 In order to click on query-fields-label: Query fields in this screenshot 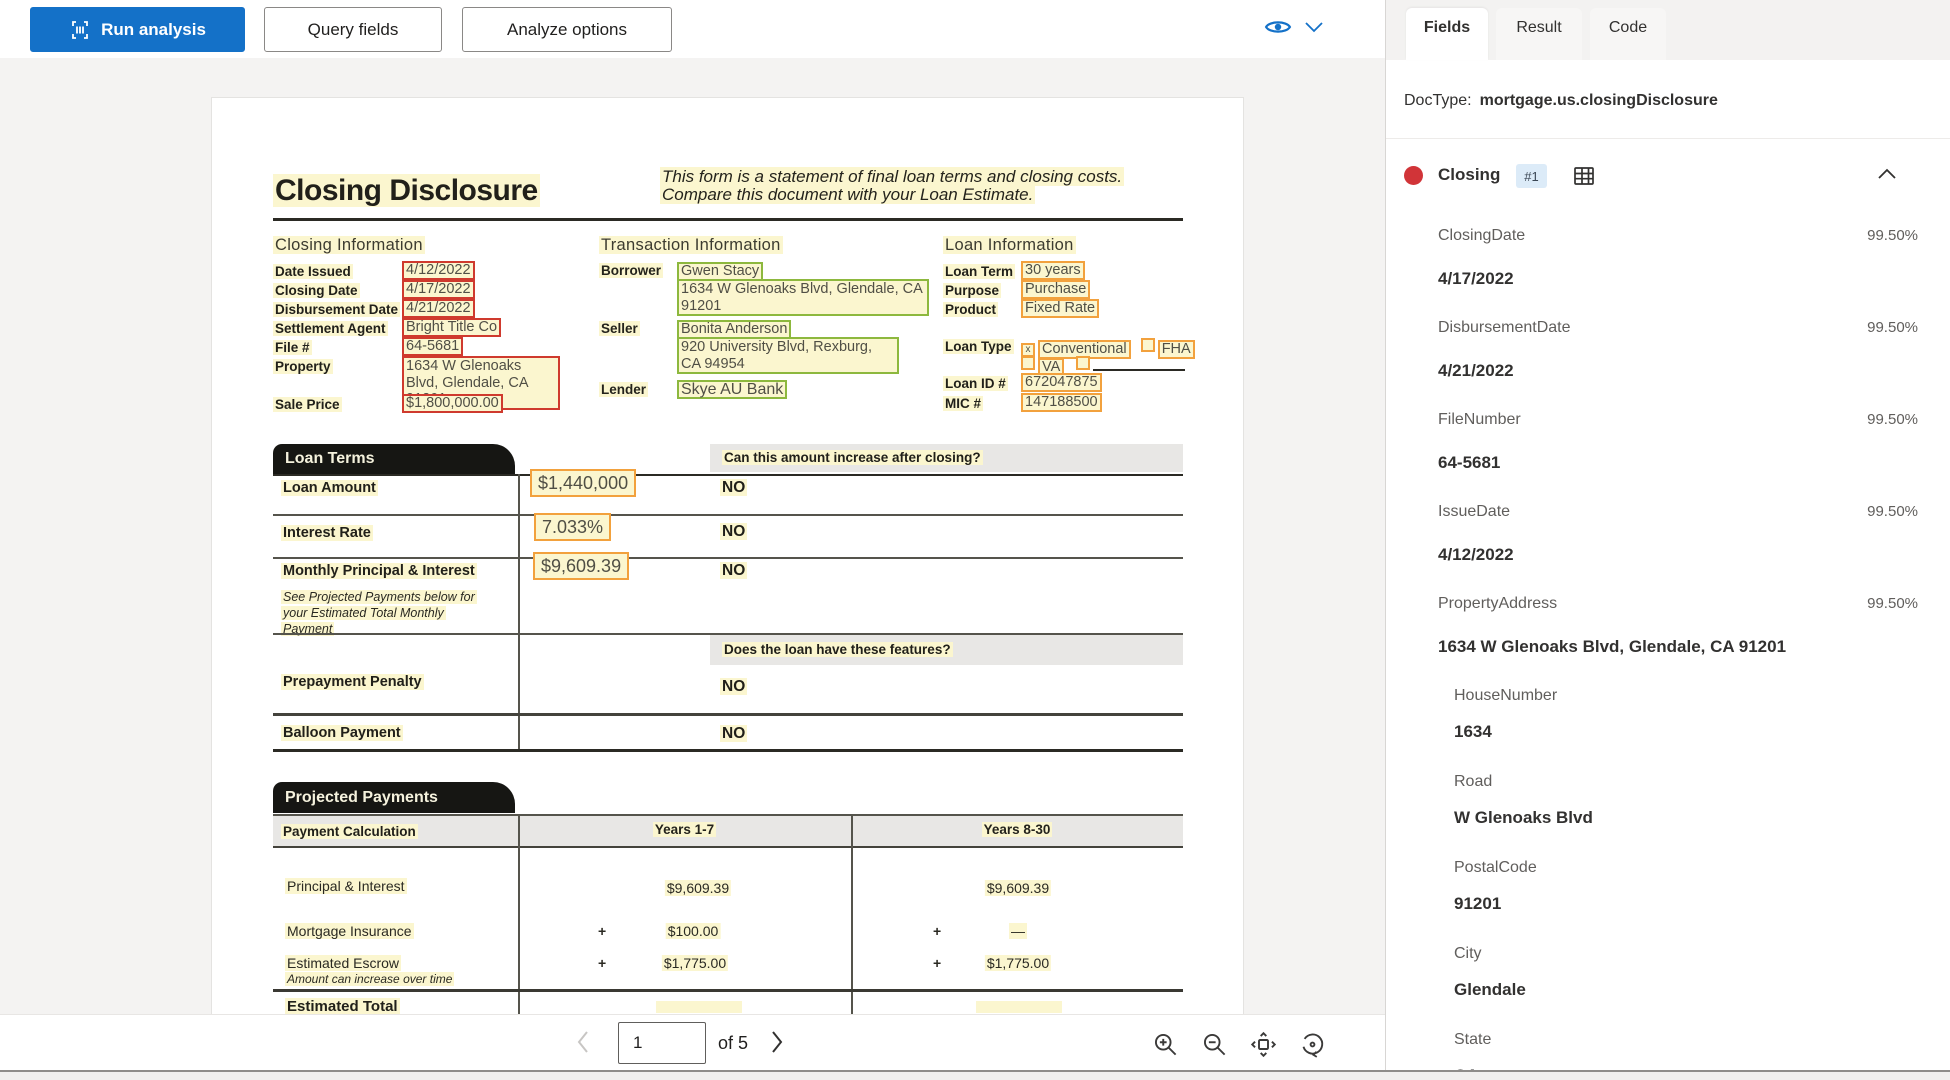, I will do `click(353, 29)`.